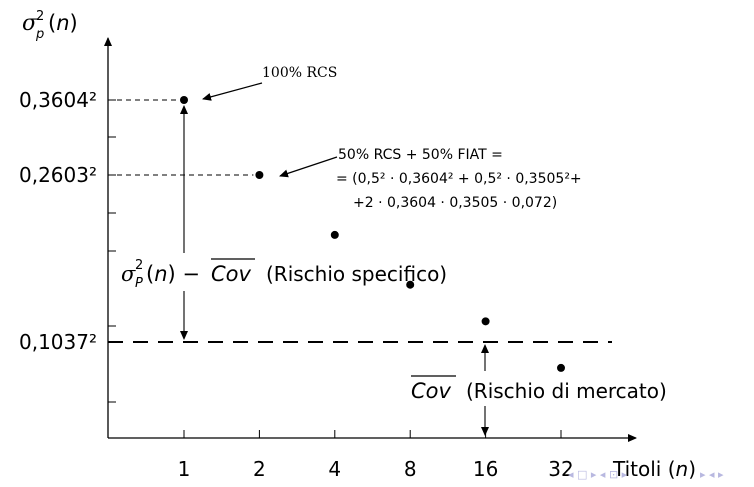  I want to click on annotation-mix-line1: 50% RCS + 50% FIAT =, so click(420, 155).